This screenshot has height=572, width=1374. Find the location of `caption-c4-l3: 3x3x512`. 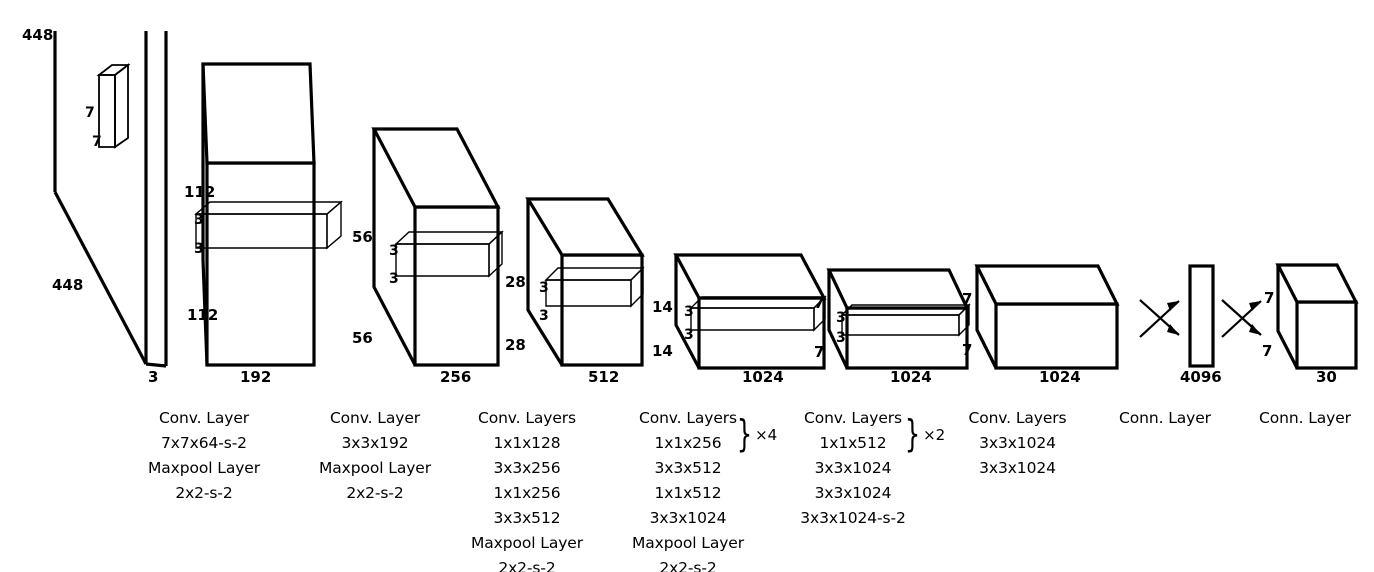

caption-c4-l3: 3x3x512 is located at coordinates (688, 468).